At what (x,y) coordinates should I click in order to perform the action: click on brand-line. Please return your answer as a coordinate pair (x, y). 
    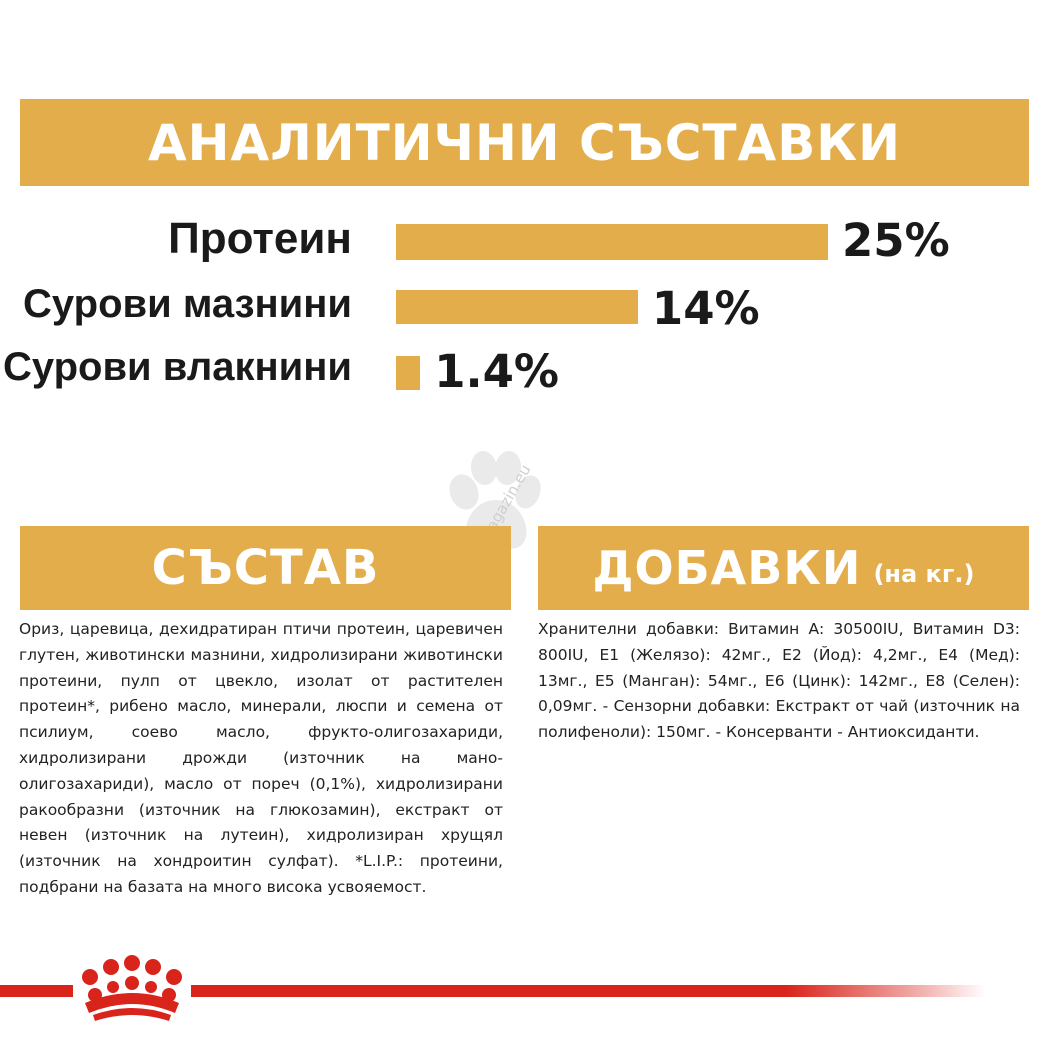
    Looking at the image, I should click on (524, 991).